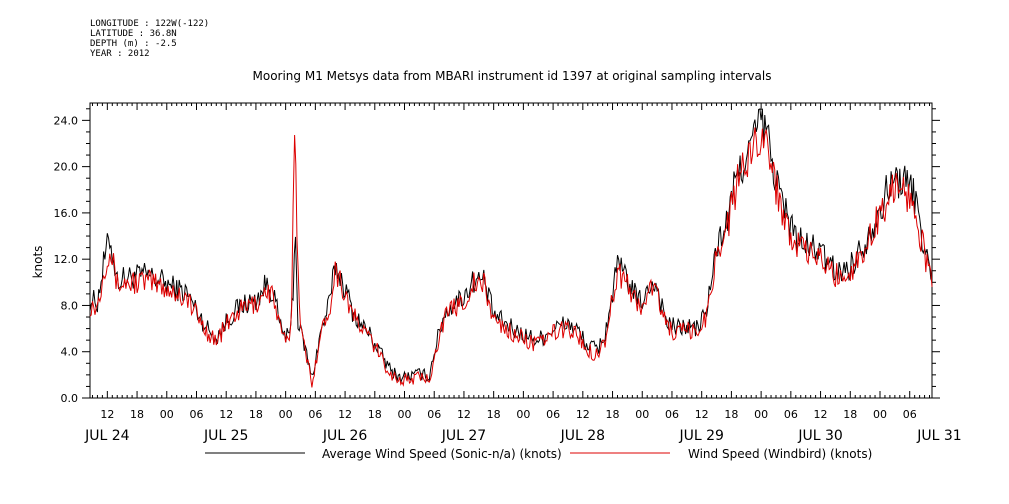 Image resolution: width=1009 pixels, height=504 pixels. What do you see at coordinates (66, 213) in the screenshot?
I see `y-tick-label: 16.0` at bounding box center [66, 213].